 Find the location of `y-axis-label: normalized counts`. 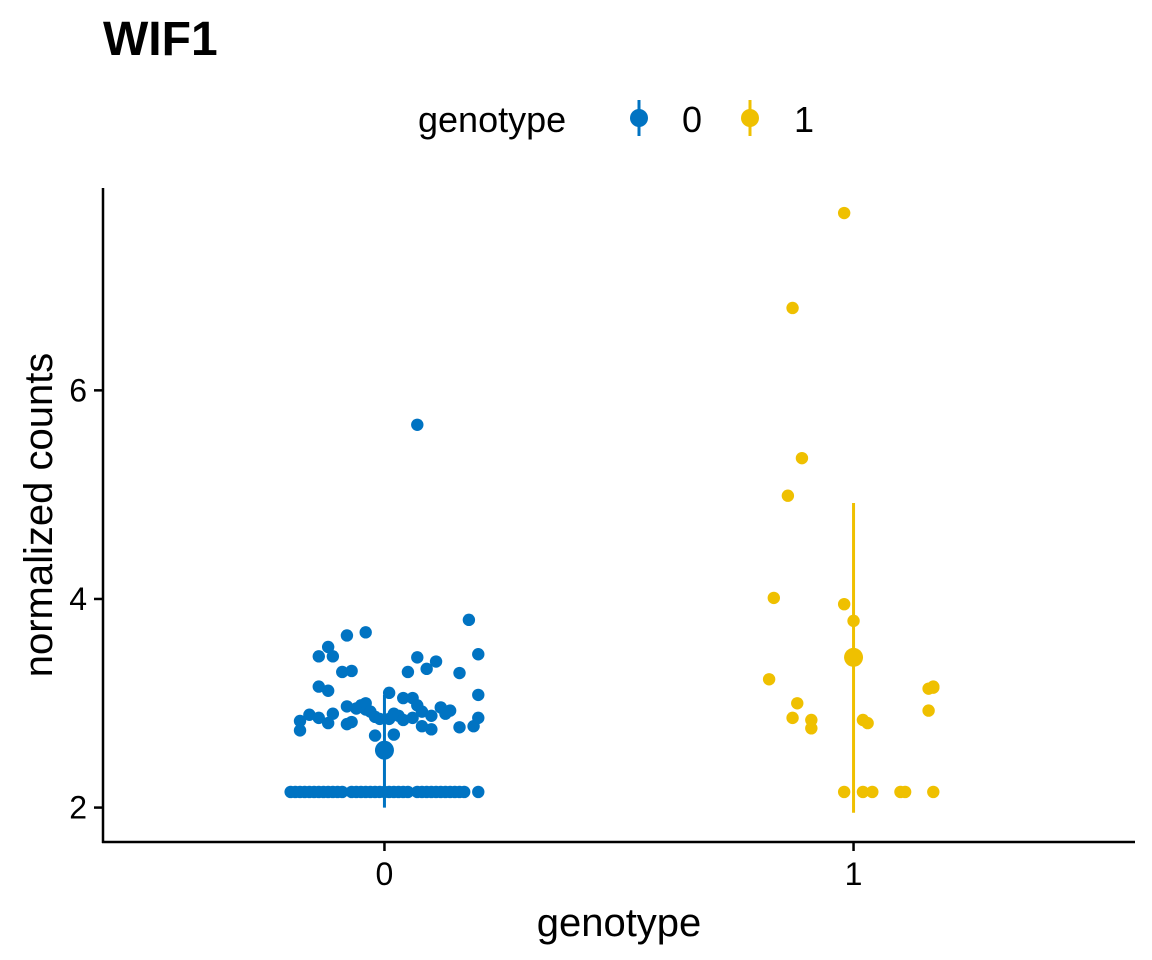

y-axis-label: normalized counts is located at coordinates (39, 515).